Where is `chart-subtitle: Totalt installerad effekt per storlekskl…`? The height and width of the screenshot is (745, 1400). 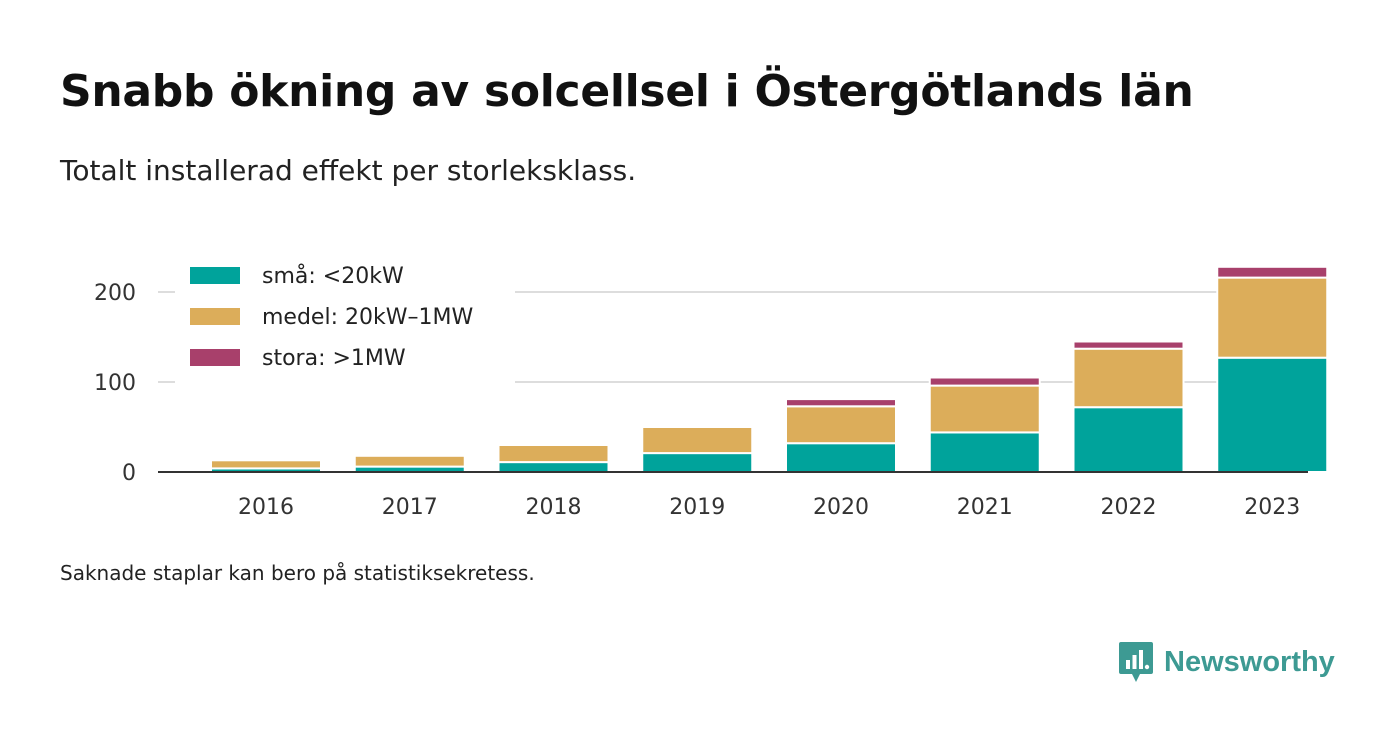 chart-subtitle: Totalt installerad effekt per storlekskl… is located at coordinates (348, 170).